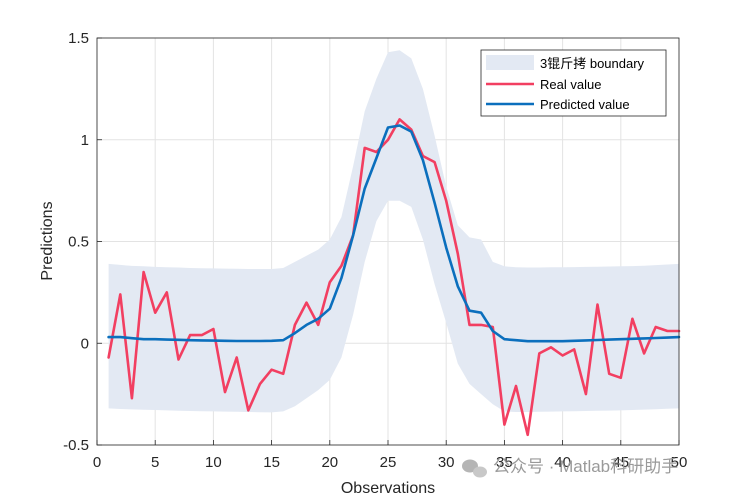 This screenshot has height=500, width=750. I want to click on y-tick-label-0: -0.5, so click(76, 445).